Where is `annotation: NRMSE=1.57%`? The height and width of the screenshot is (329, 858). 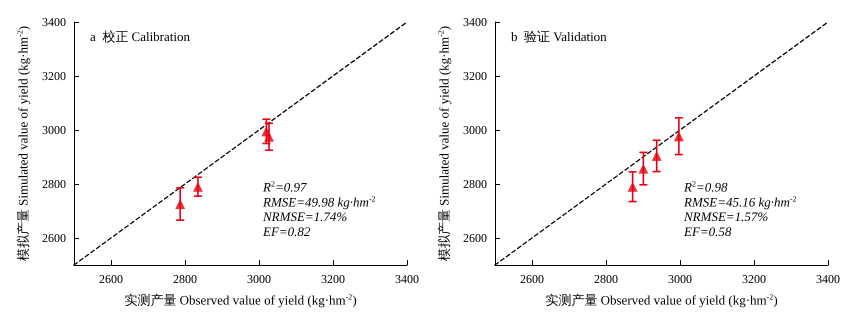
annotation: NRMSE=1.57% is located at coordinates (725, 216).